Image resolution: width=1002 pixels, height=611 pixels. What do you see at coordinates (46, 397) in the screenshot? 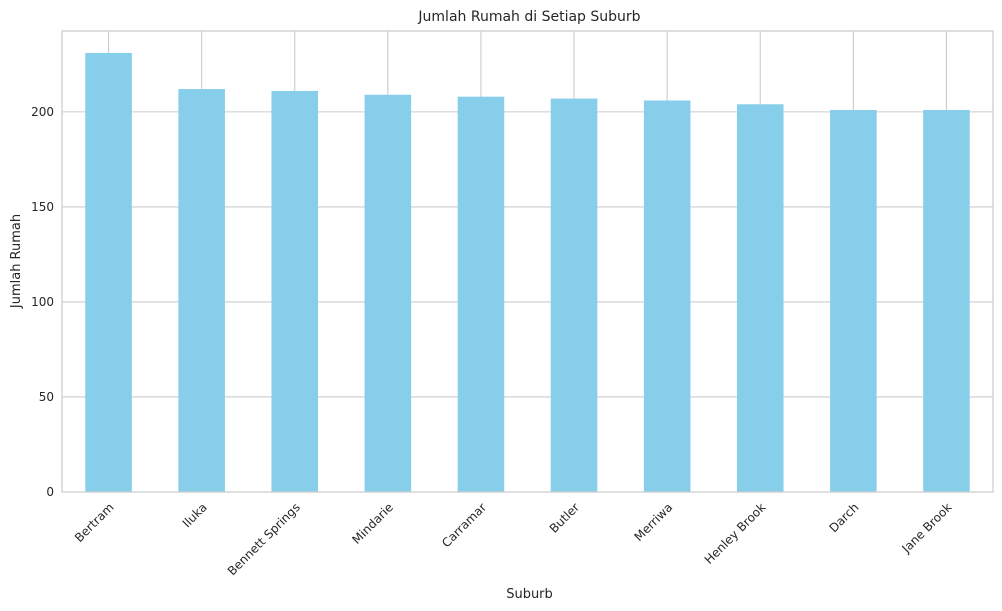
I see `y-tick-label-50: 50` at bounding box center [46, 397].